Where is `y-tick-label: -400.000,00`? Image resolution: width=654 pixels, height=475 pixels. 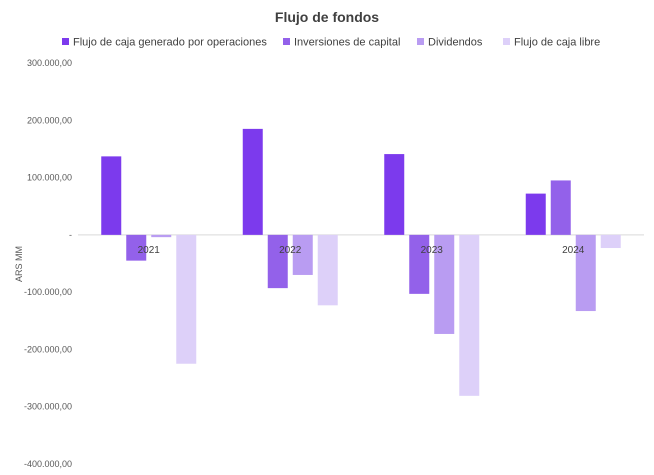 y-tick-label: -400.000,00 is located at coordinates (48, 464).